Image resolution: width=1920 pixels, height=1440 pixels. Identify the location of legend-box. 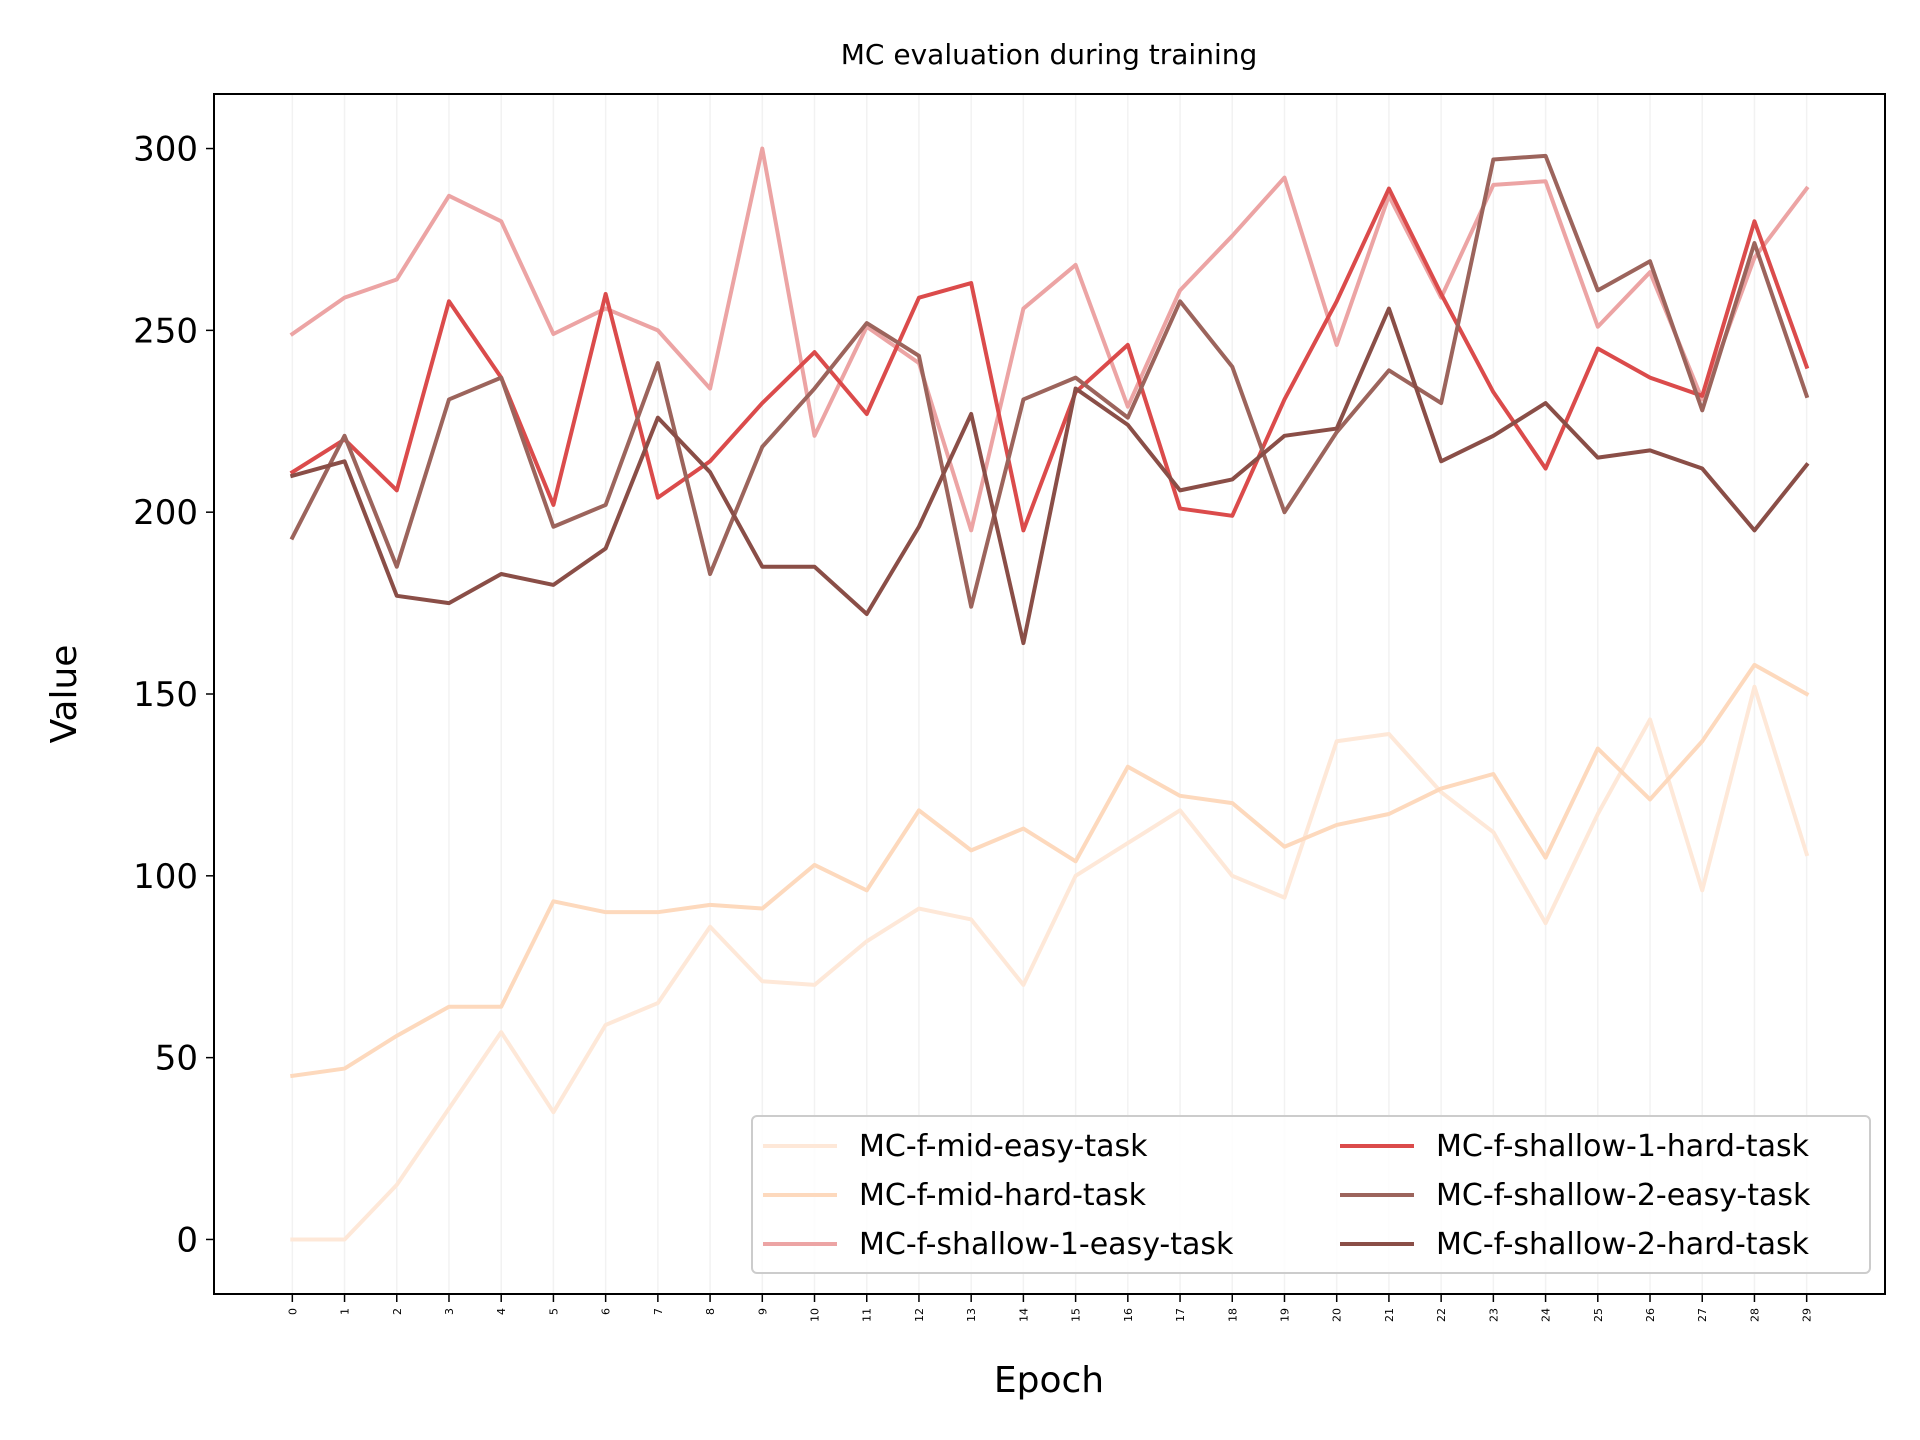
(1311, 1194).